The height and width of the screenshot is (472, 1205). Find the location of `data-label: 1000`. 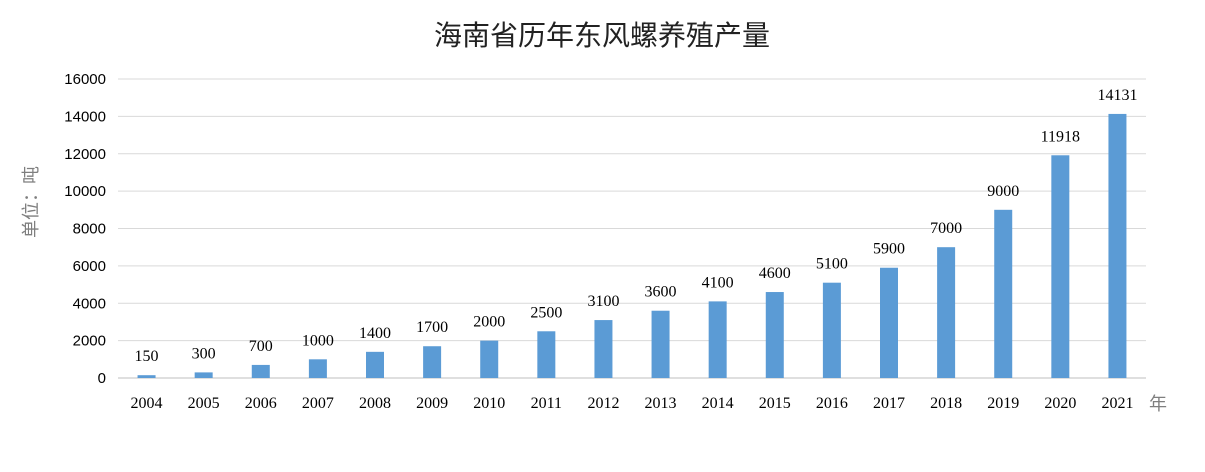

data-label: 1000 is located at coordinates (318, 340).